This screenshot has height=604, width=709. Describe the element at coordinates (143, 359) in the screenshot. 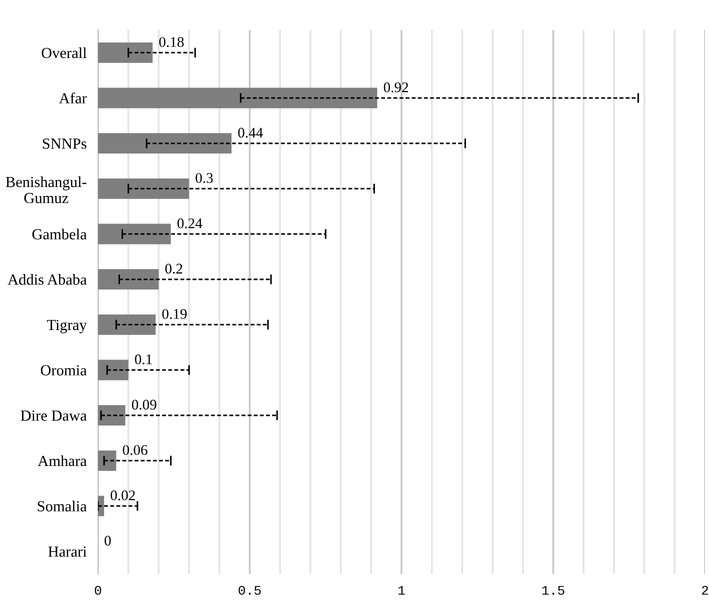

I see `data-label: 0.1` at that location.